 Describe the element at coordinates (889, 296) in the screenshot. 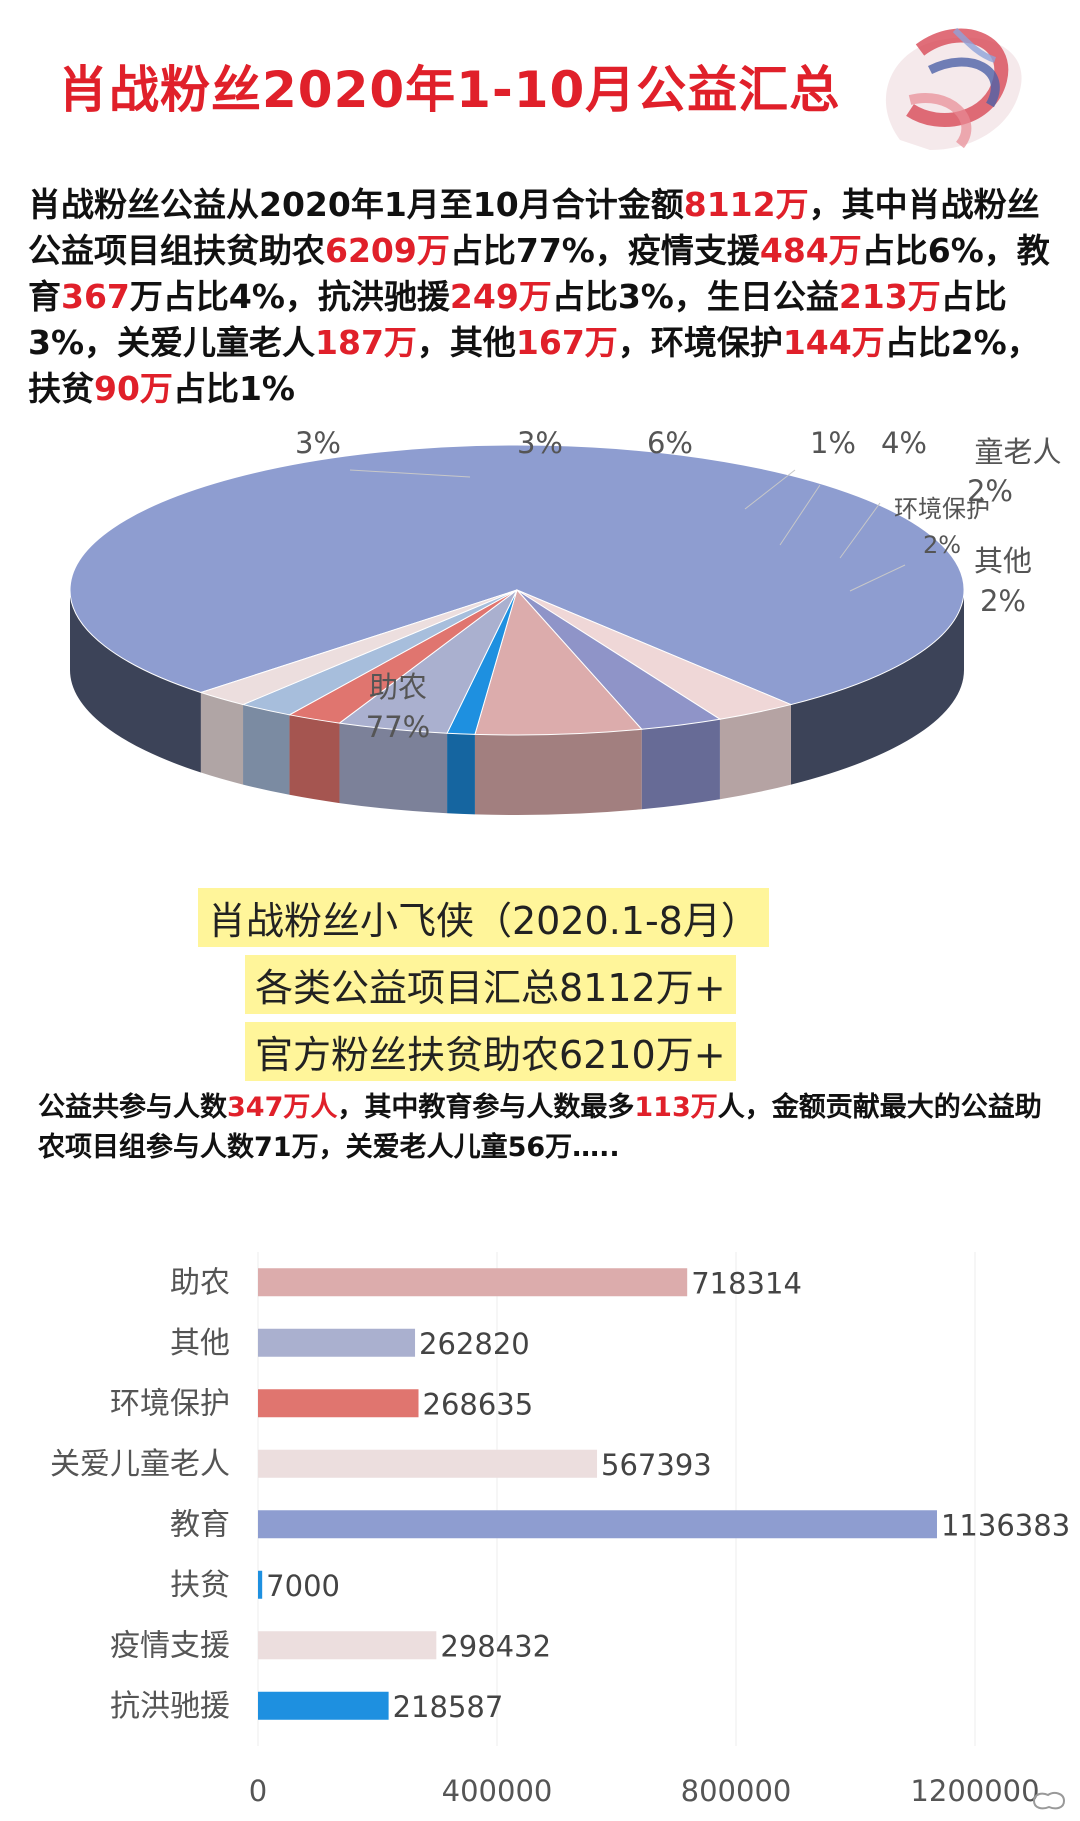

I see `highlight-value: 213万` at that location.